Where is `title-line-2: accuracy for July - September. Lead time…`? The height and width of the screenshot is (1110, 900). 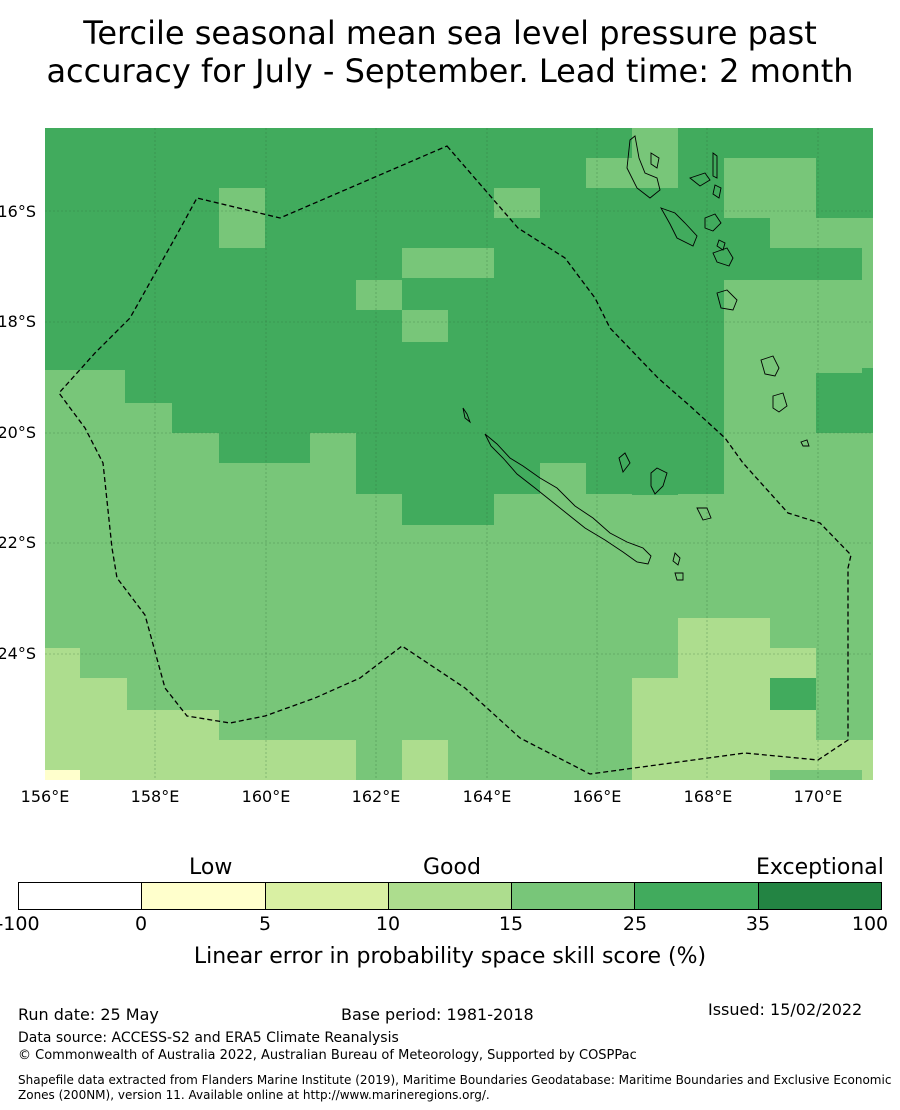 title-line-2: accuracy for July - September. Lead time… is located at coordinates (450, 71).